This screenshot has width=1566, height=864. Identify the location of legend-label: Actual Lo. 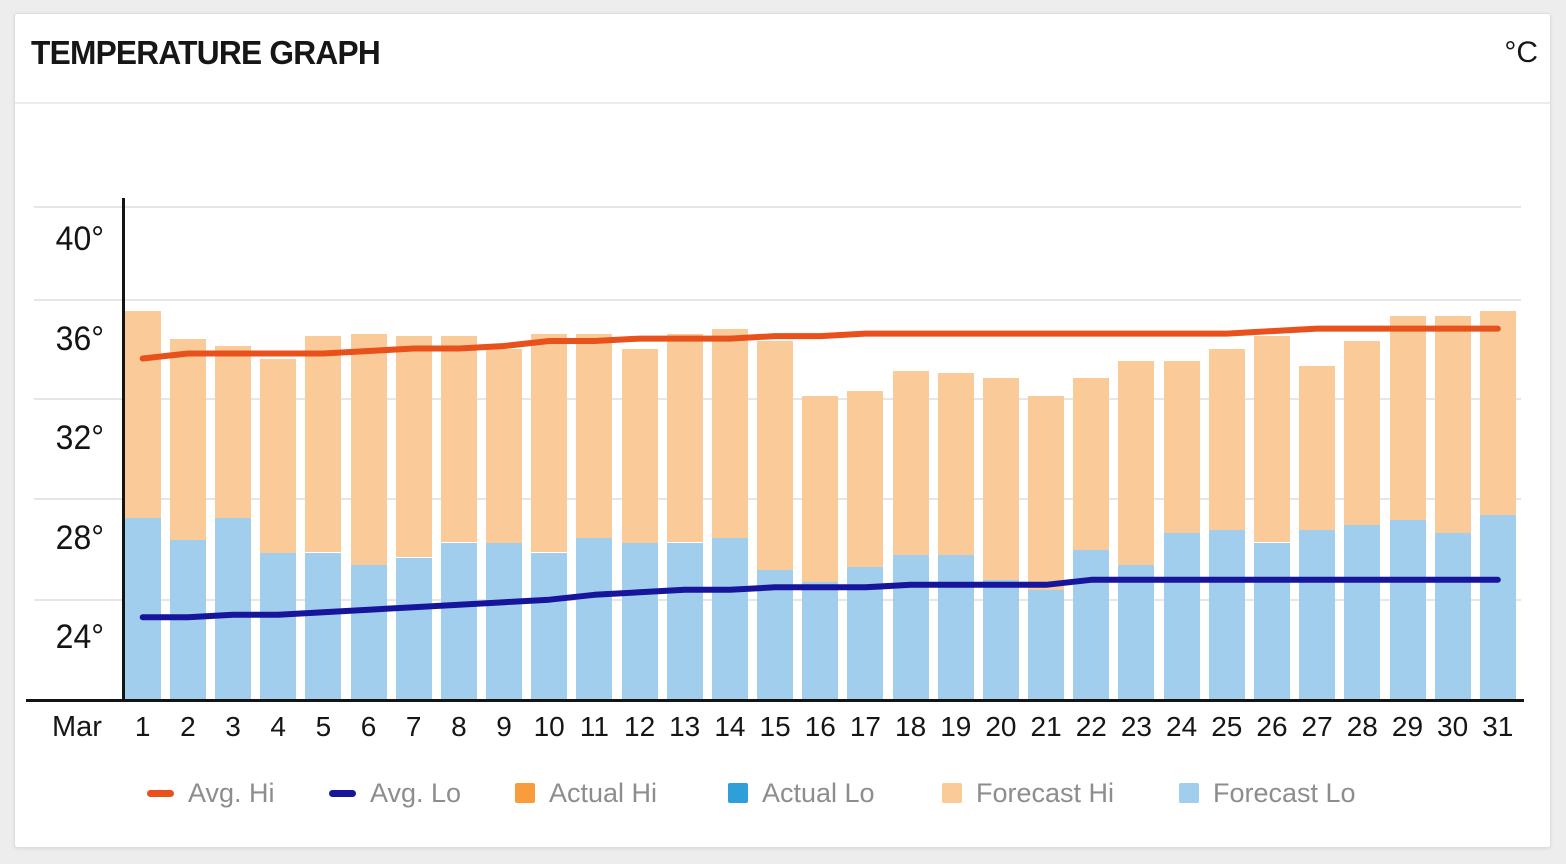
(818, 792).